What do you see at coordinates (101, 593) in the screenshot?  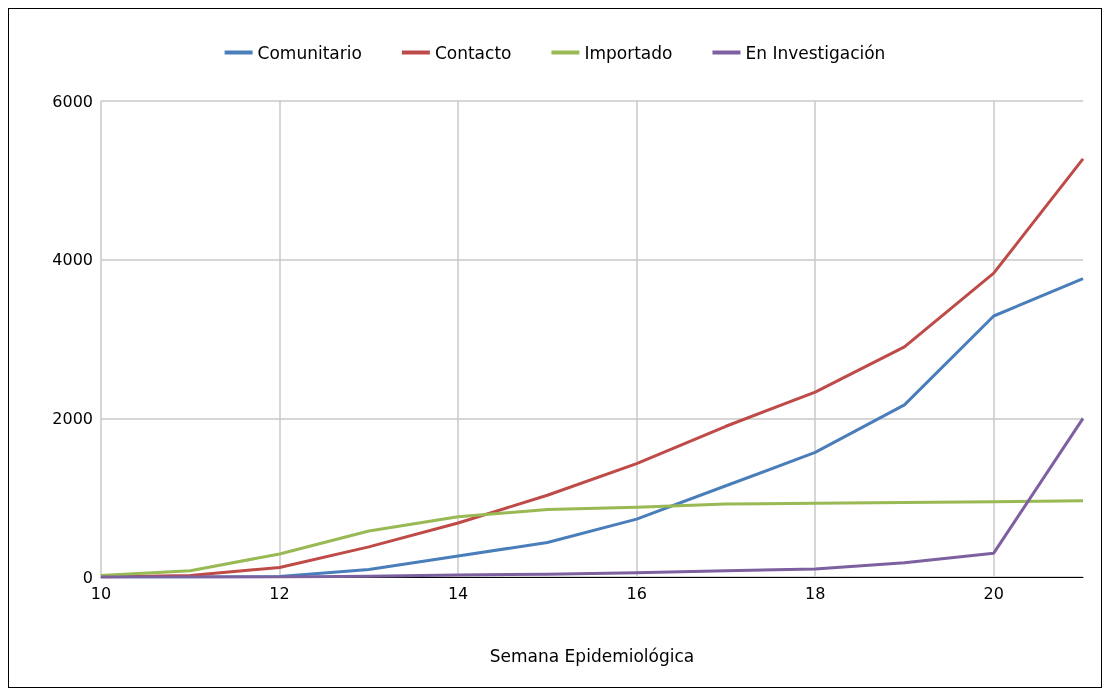 I see `x-tick-label: 10` at bounding box center [101, 593].